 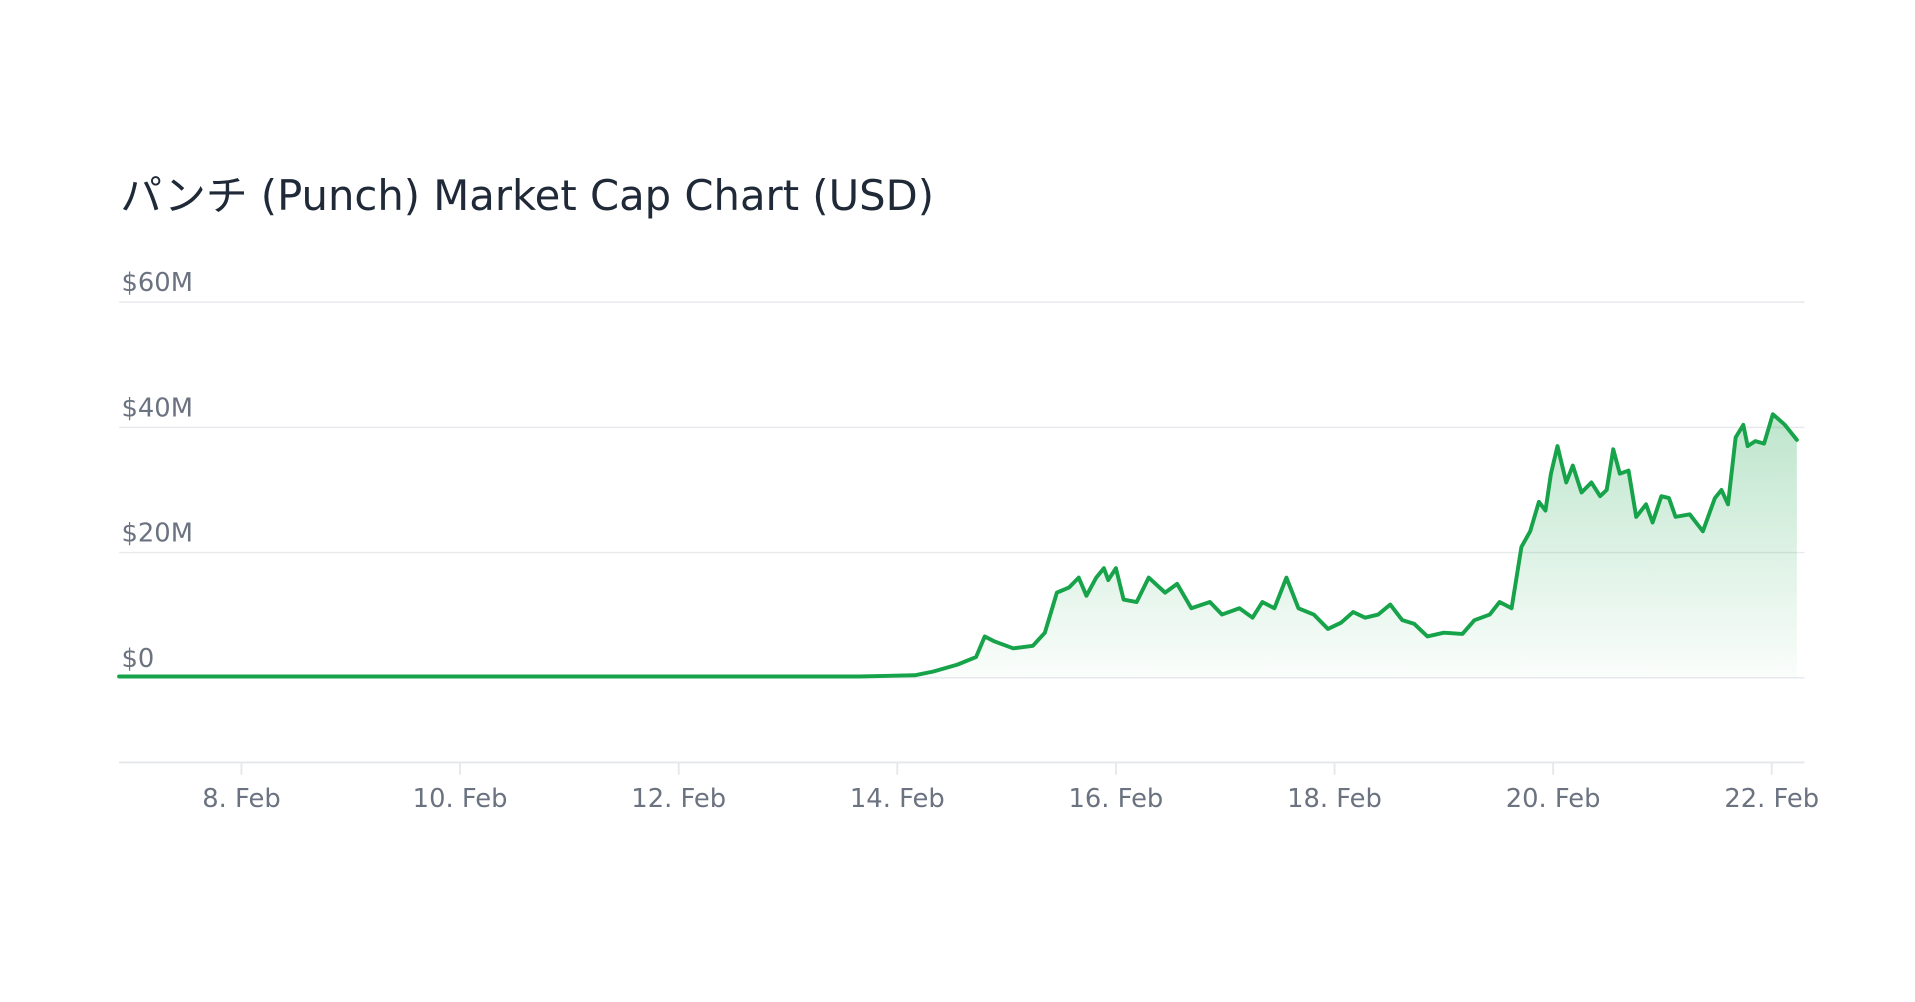 What do you see at coordinates (897, 799) in the screenshot?
I see `x-tick-label: 14. Feb` at bounding box center [897, 799].